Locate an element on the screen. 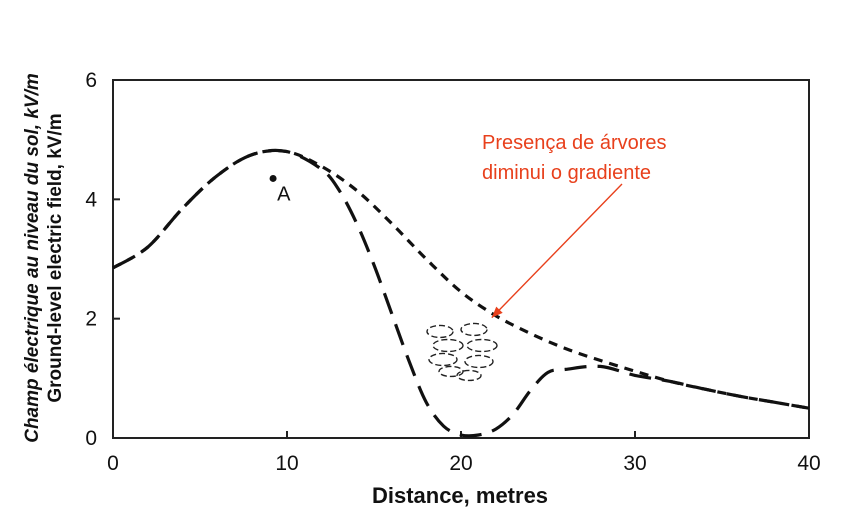 The height and width of the screenshot is (514, 847). arrow-head is located at coordinates (497, 312).